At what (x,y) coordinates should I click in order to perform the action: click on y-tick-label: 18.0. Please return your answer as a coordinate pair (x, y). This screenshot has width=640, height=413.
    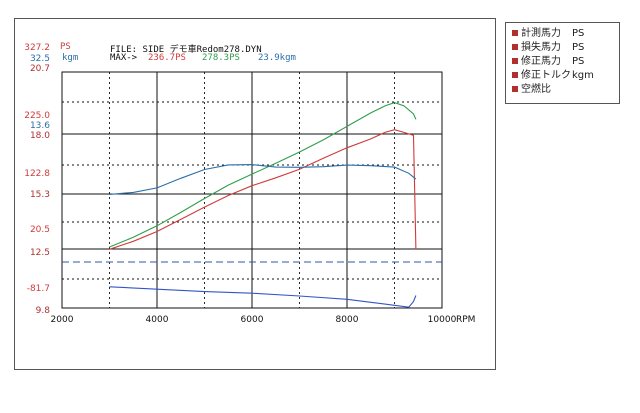
    Looking at the image, I should click on (40, 136).